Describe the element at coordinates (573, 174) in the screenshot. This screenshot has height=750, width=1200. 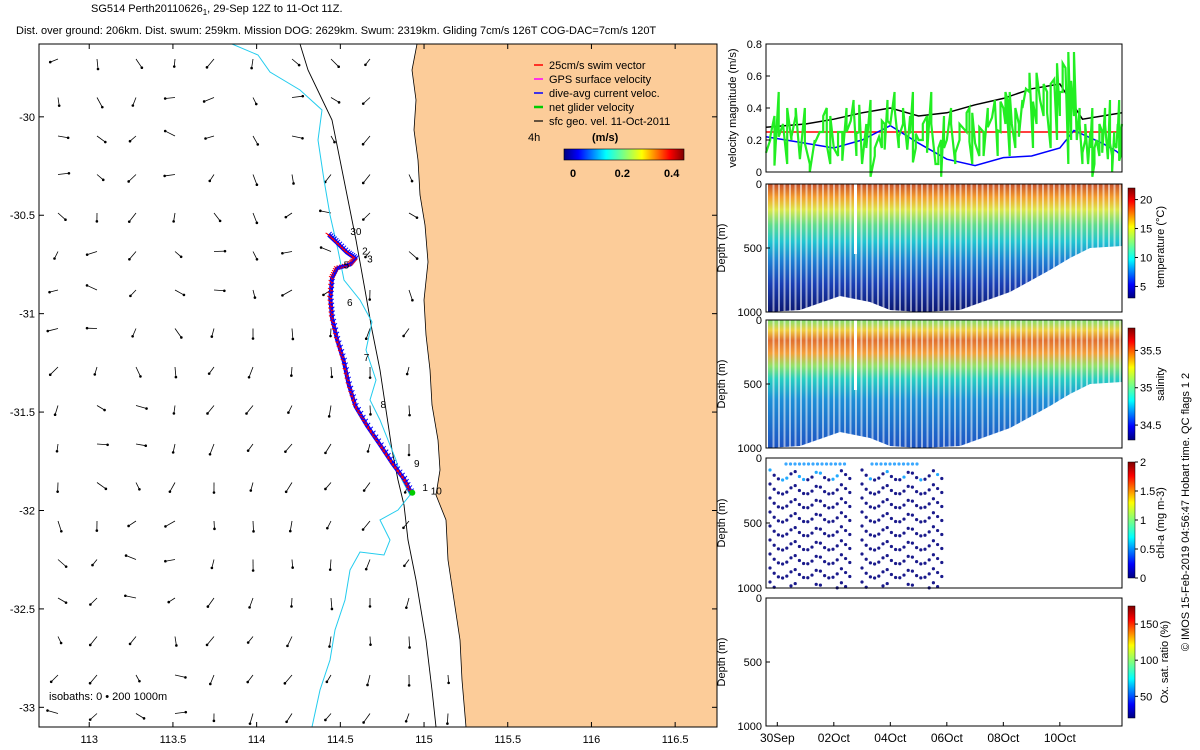
I see `map-colorbar-tick-label: 0` at that location.